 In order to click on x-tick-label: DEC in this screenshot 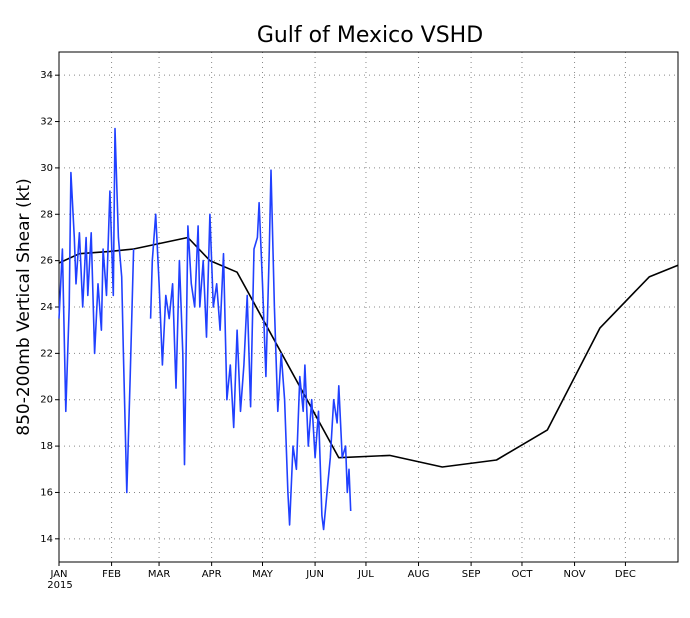, I will do `click(625, 574)`.